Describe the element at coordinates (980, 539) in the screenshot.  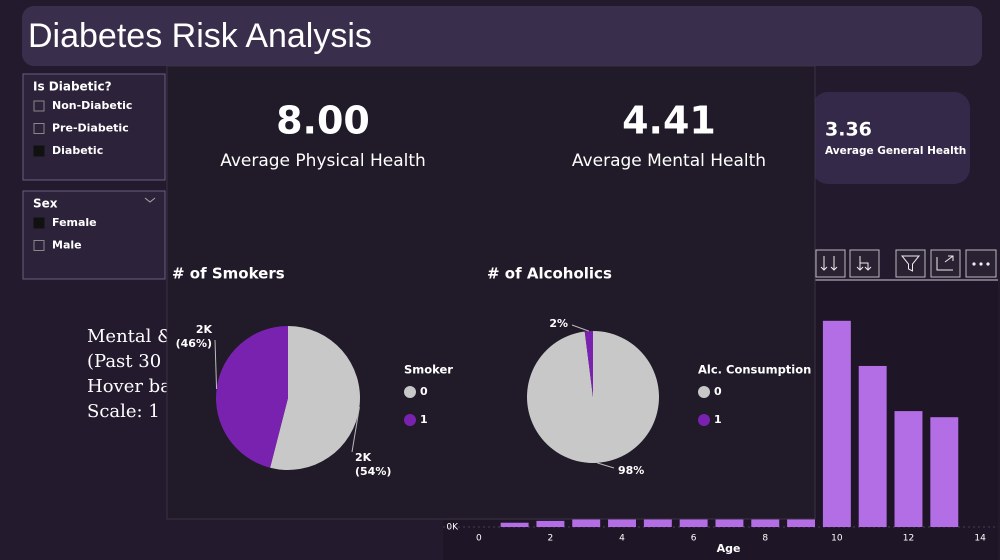
I see `x-tick-label: 14` at that location.